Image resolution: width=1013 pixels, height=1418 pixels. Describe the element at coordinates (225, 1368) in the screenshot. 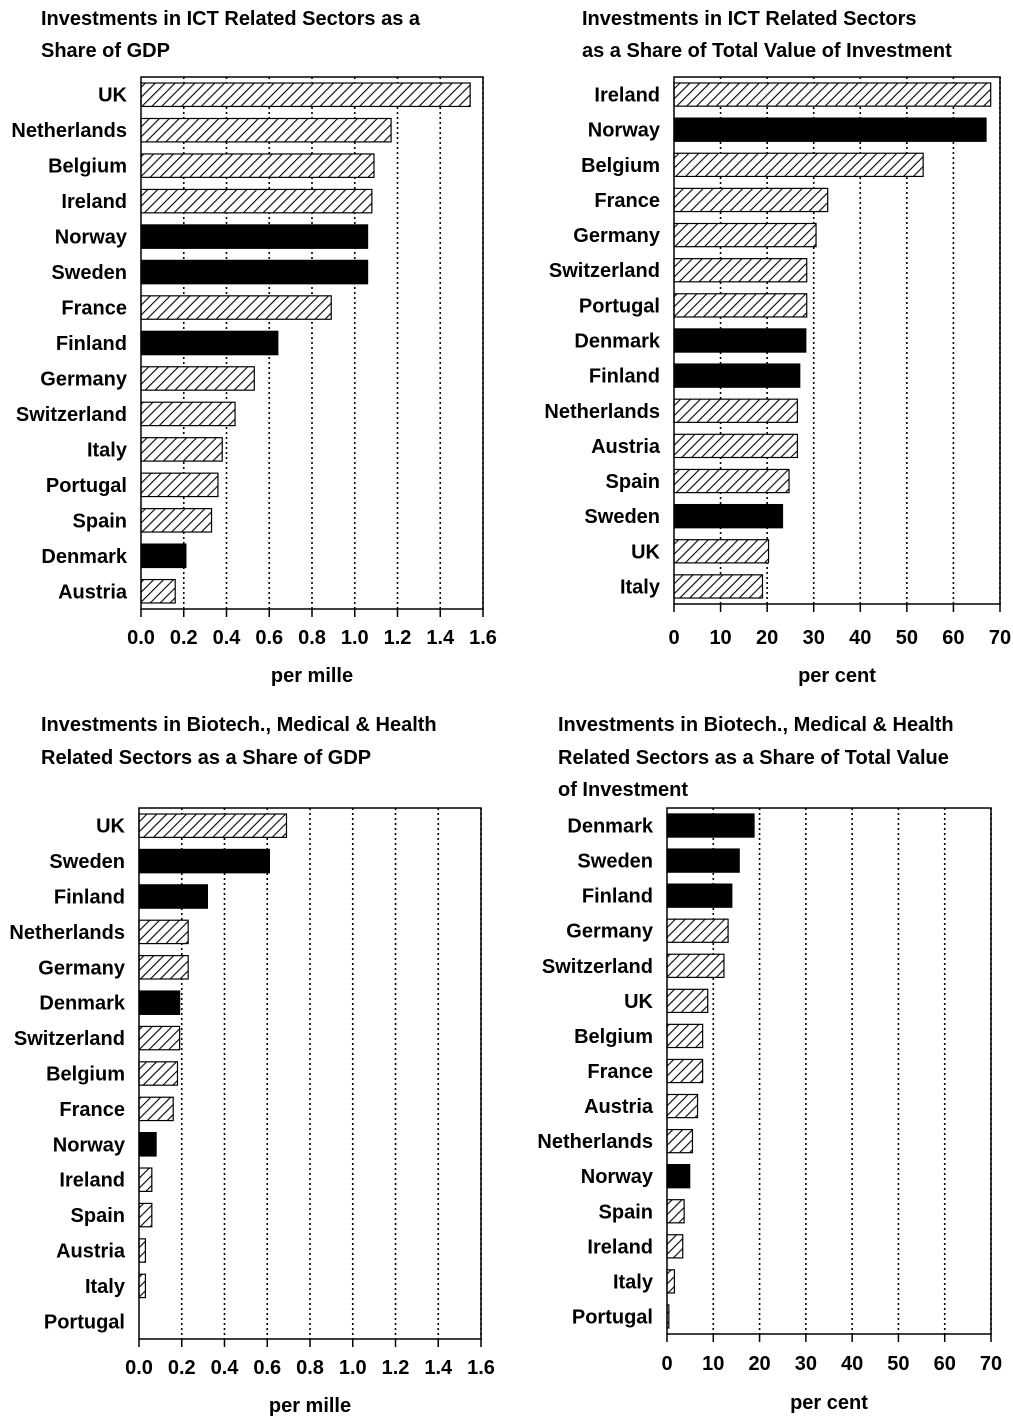

I see `x-tick-label: 0.4` at that location.